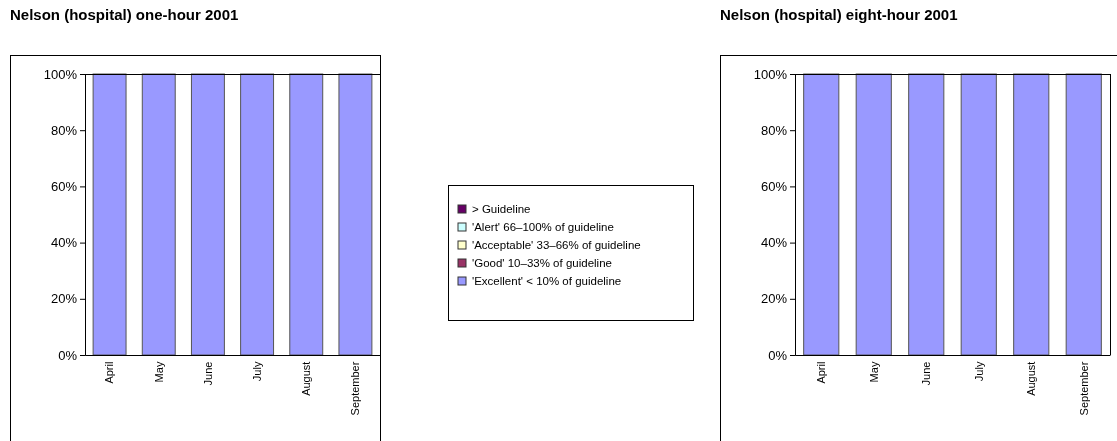 This screenshot has width=1117, height=441. What do you see at coordinates (543, 227) in the screenshot?
I see `legend-label: 'Alert' 66–100% of guideline` at bounding box center [543, 227].